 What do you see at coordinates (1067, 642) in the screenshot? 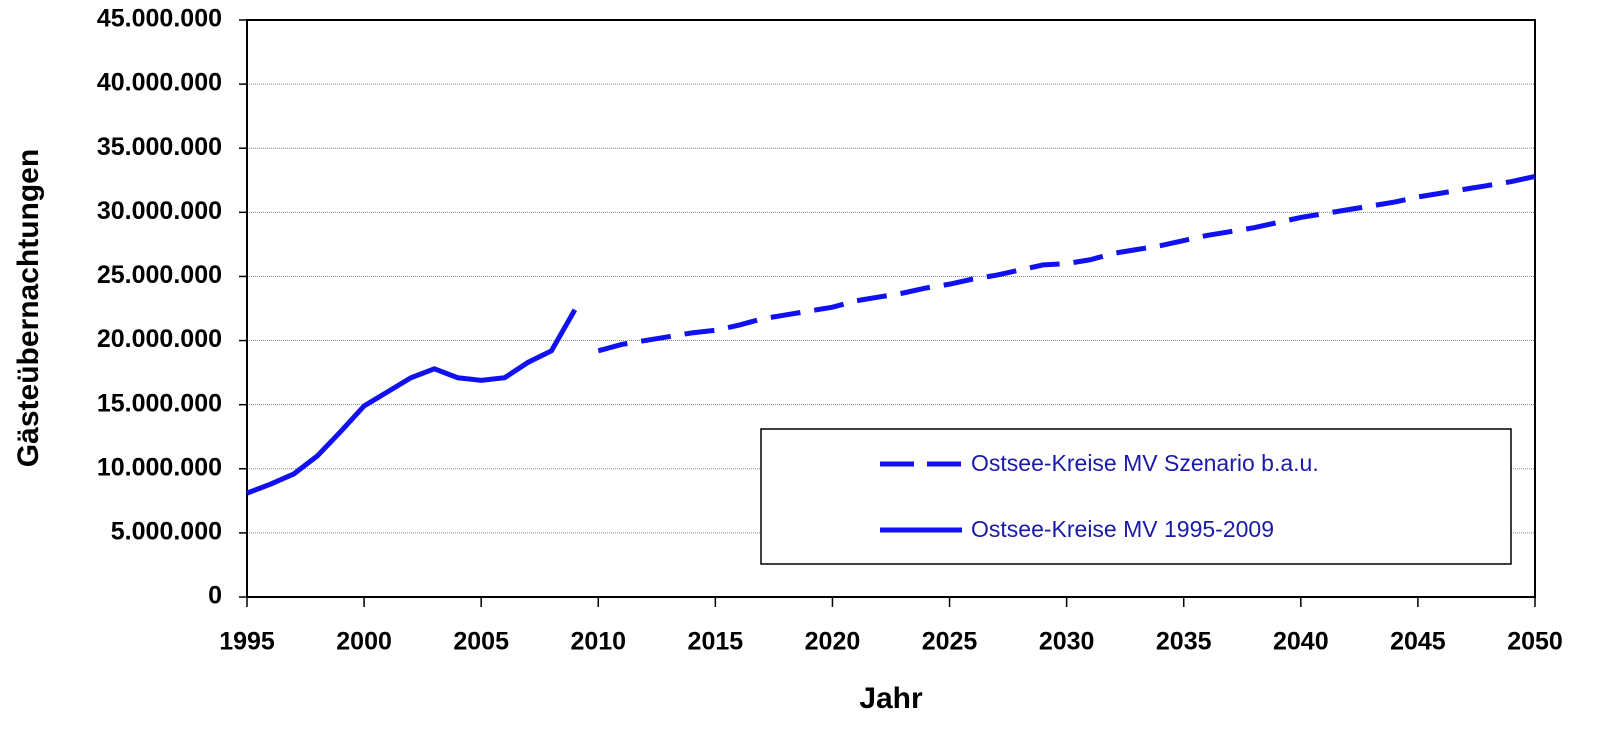
I see `x-tick-label: 2030` at bounding box center [1067, 642].